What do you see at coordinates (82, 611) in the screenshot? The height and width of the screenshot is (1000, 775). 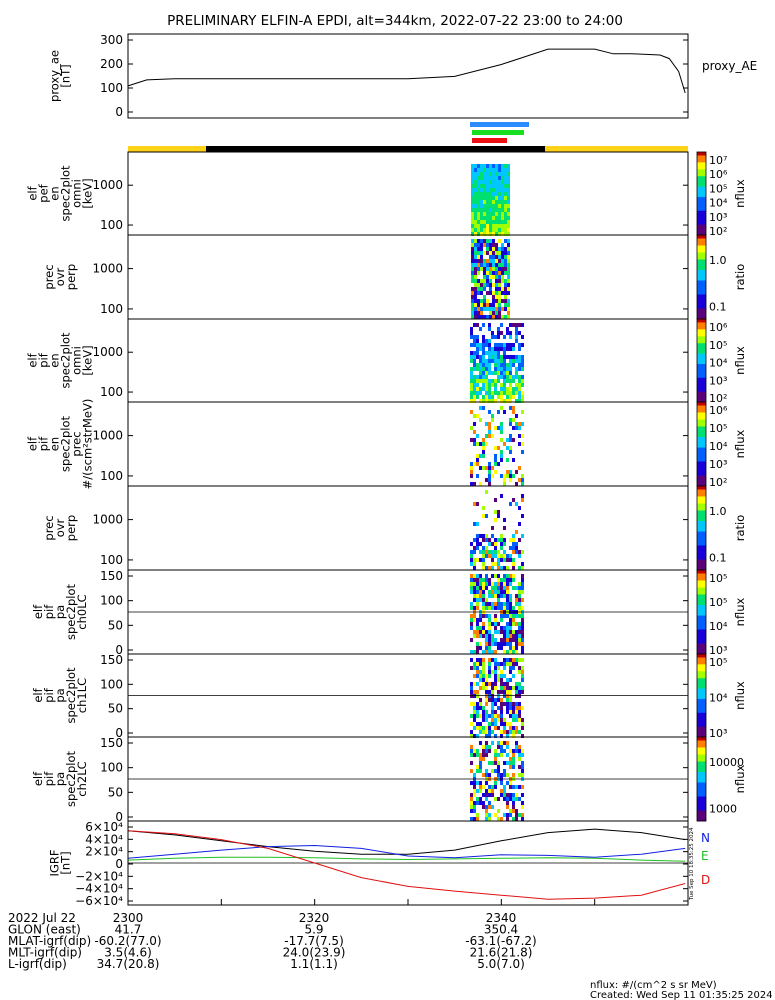 I see `y-label-line: ch0LC` at bounding box center [82, 611].